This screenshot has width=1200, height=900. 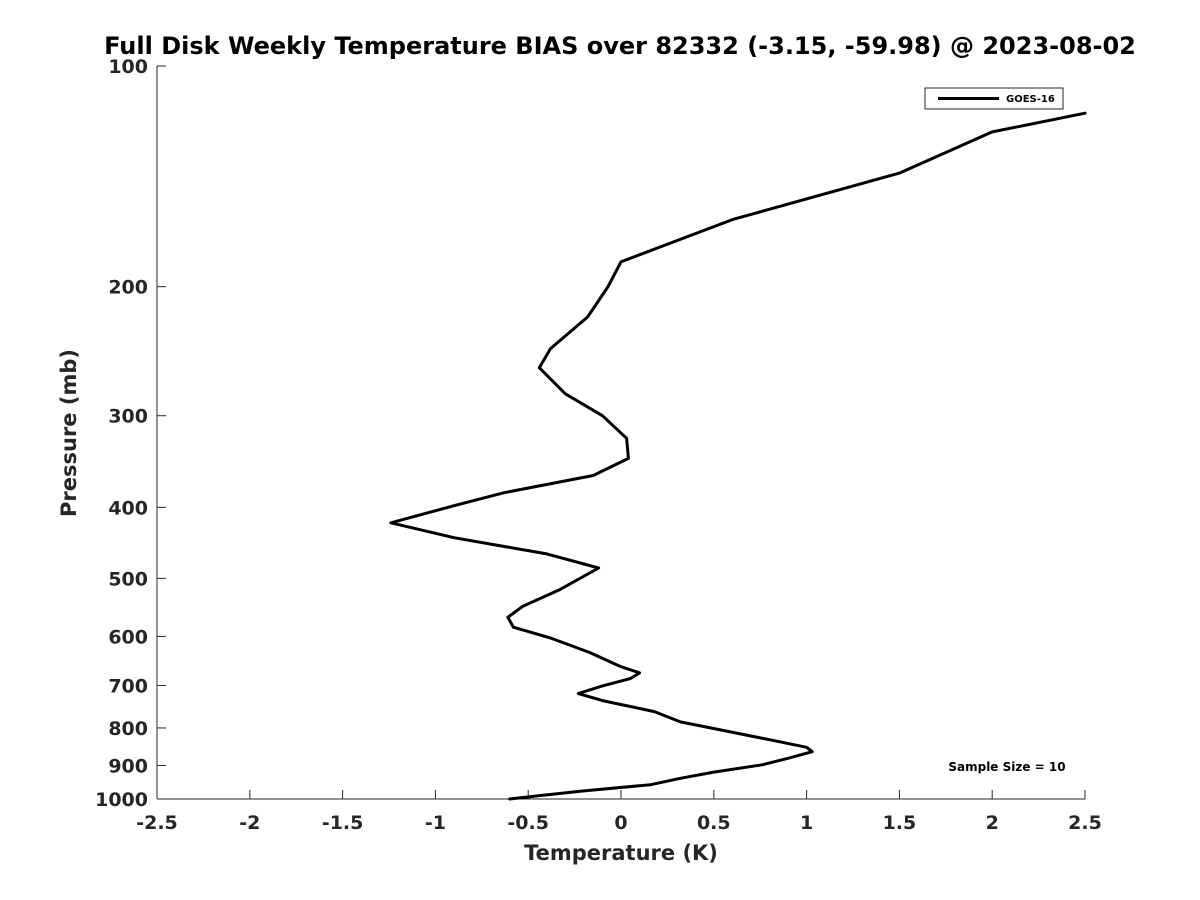 I want to click on y-tick-label: 800, so click(x=128, y=729).